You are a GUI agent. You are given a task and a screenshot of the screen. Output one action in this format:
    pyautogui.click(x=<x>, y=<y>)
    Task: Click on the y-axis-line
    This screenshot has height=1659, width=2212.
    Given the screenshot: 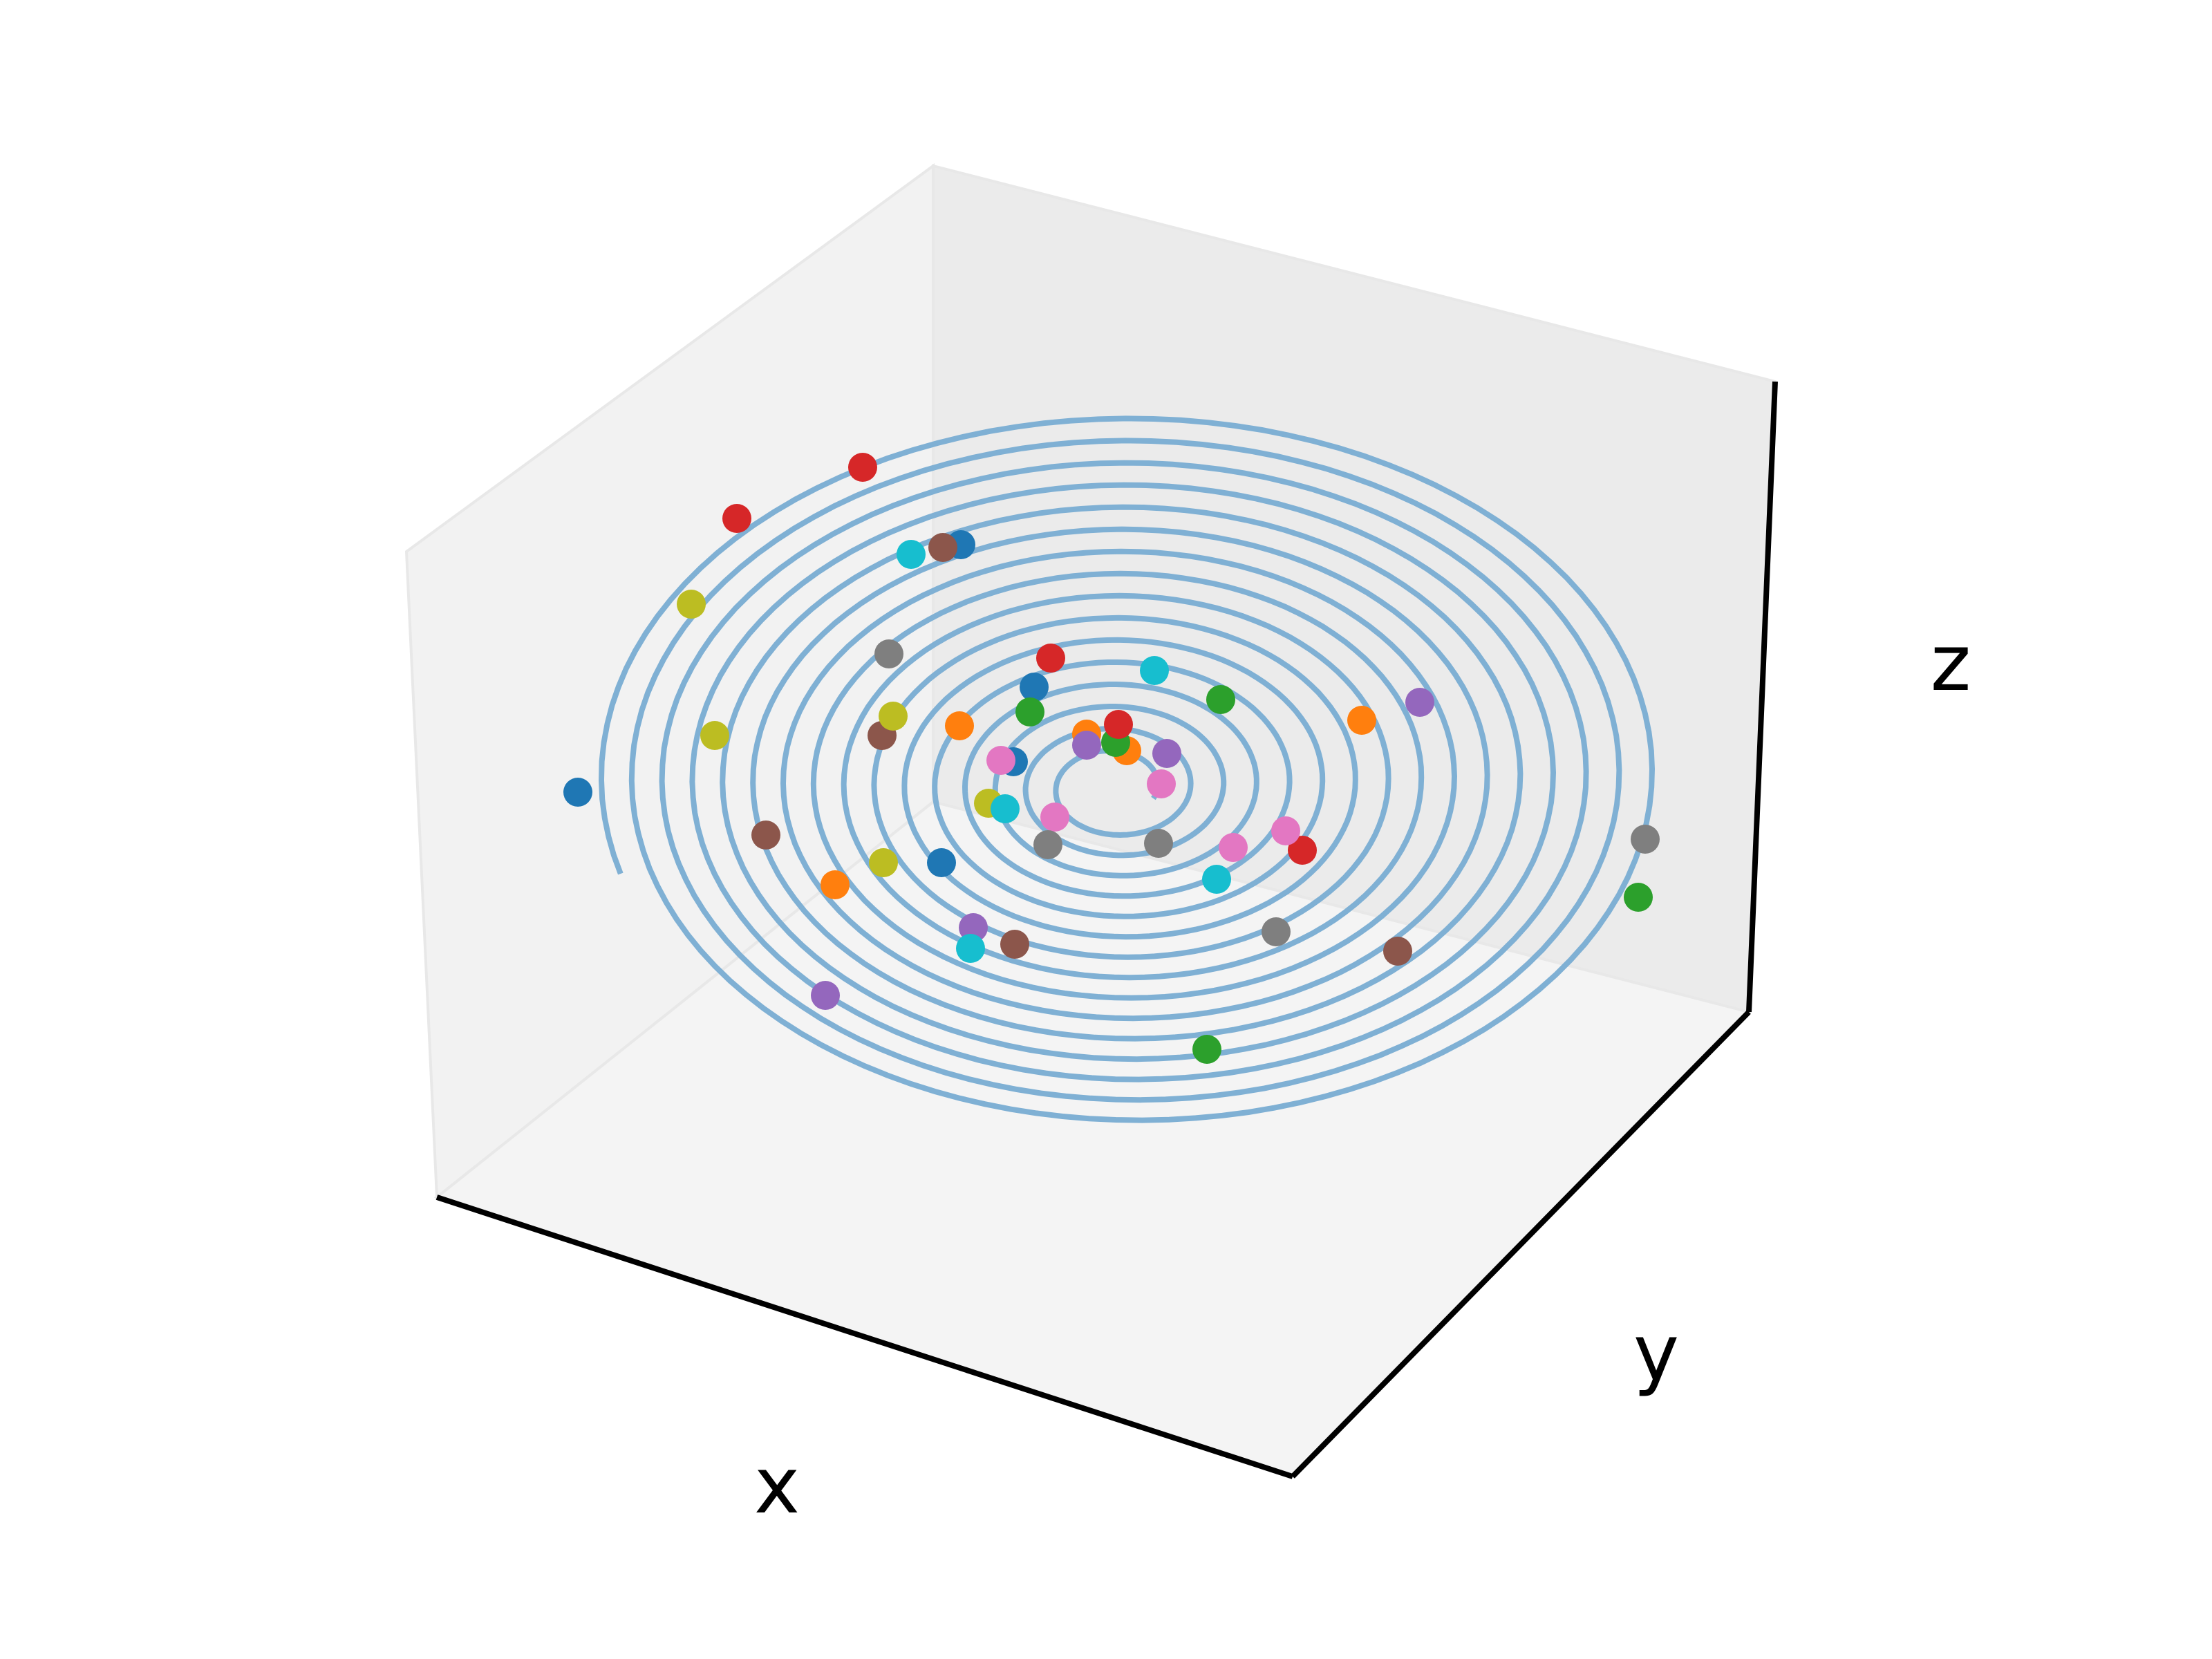 What is the action you would take?
    pyautogui.click(x=1521, y=1244)
    